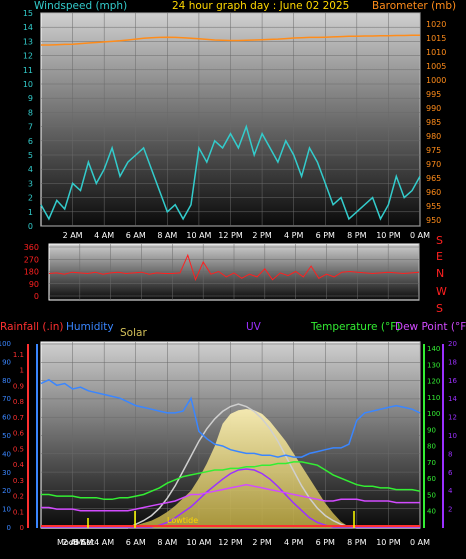 This screenshot has width=466, height=559. What do you see at coordinates (234, 267) in the screenshot?
I see `wind-direction-line` at bounding box center [234, 267].